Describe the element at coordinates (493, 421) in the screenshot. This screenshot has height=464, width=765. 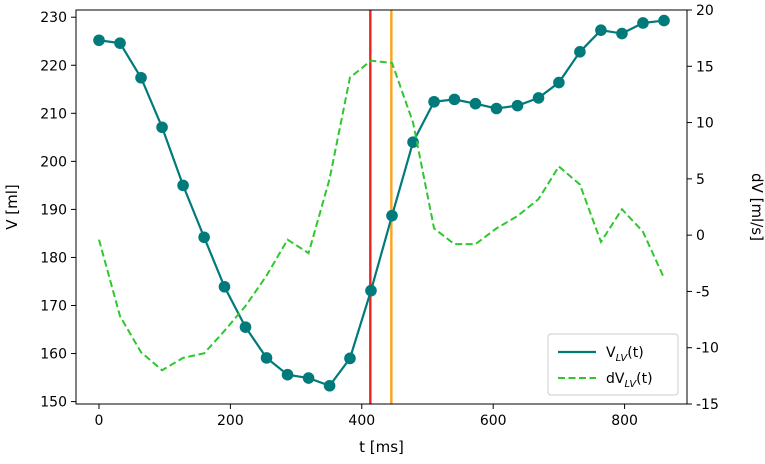
I see `x-tick-label: 600` at that location.